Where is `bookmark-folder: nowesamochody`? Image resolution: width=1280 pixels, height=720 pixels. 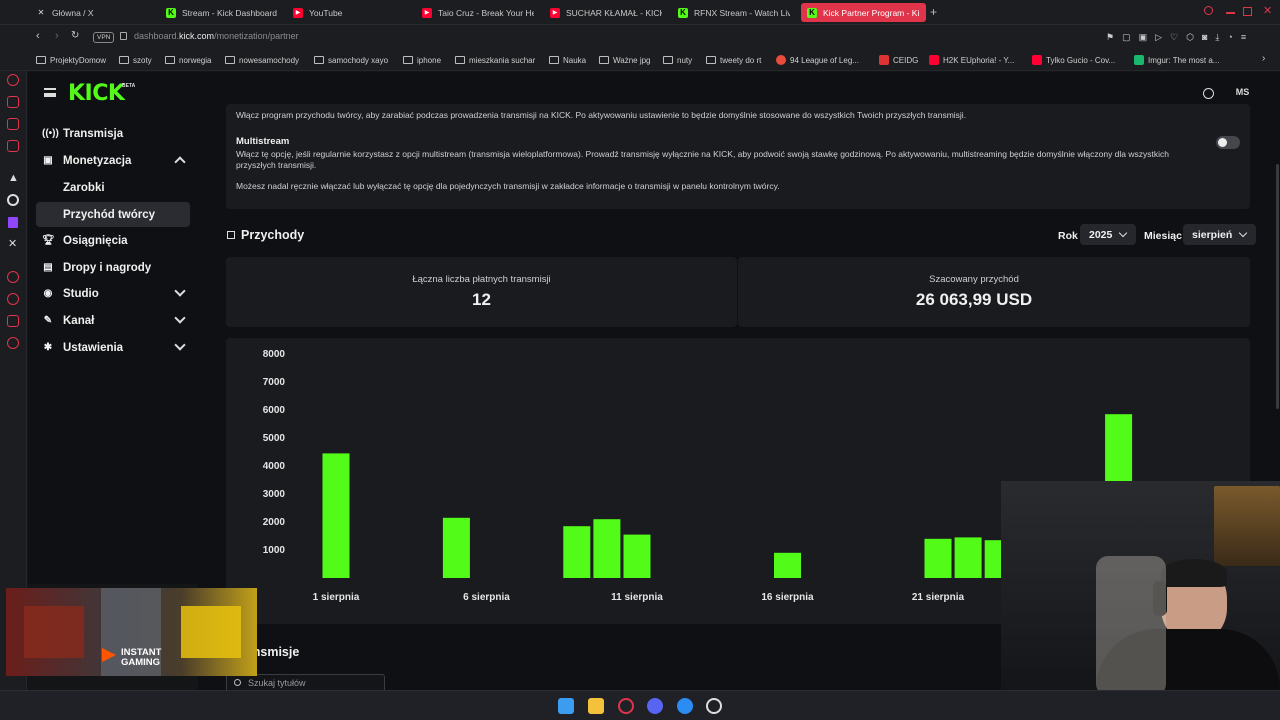
bookmark-folder: nowesamochody is located at coordinates (262, 60).